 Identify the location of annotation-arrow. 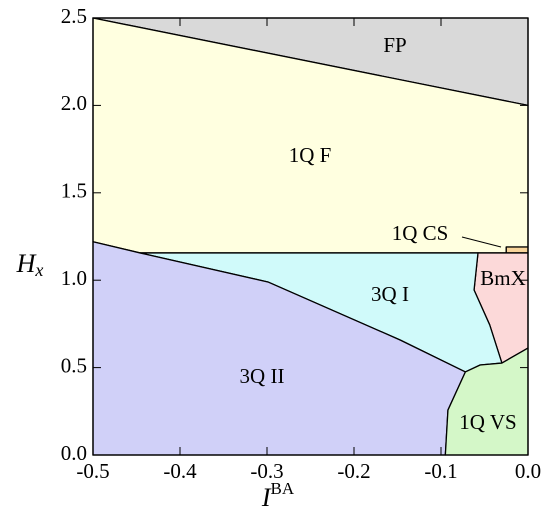
(481, 242).